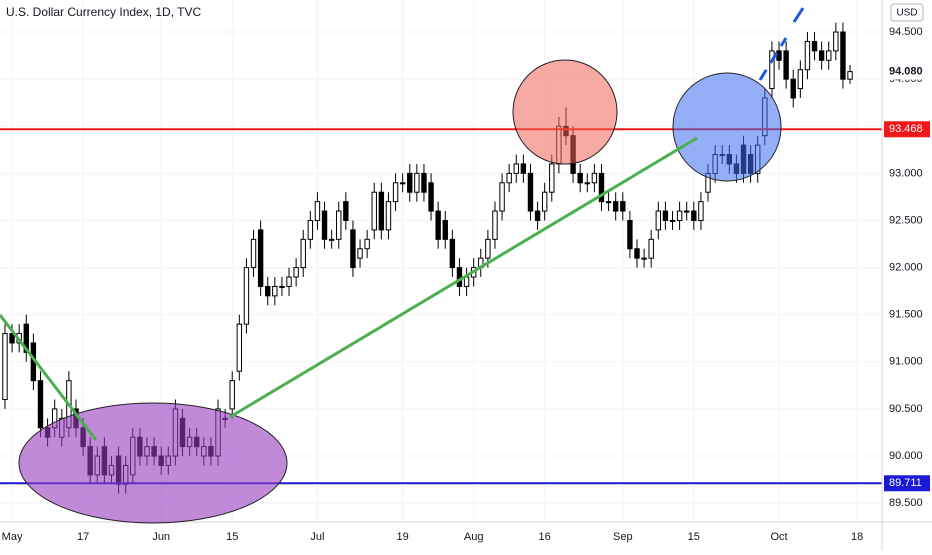  Describe the element at coordinates (906, 362) in the screenshot. I see `y-tick-label: 91.000` at that location.